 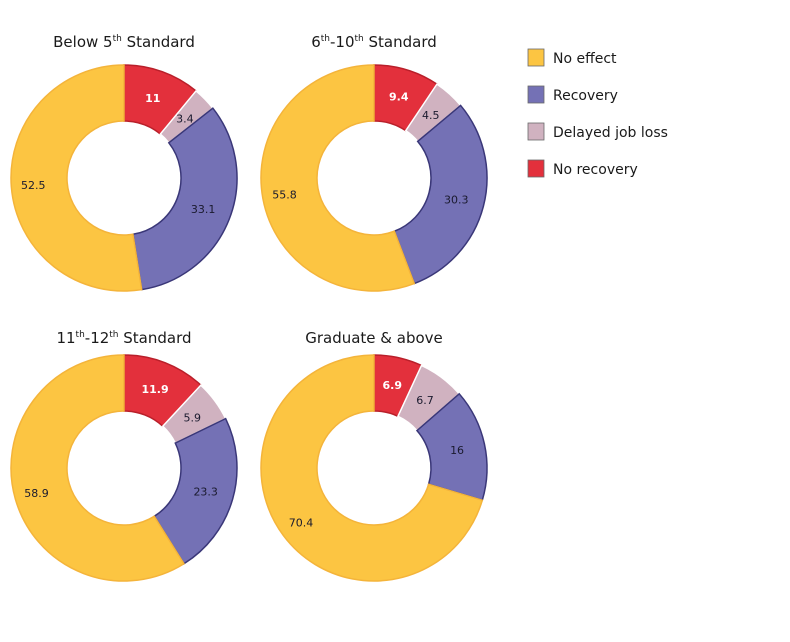 I want to click on slice-label-no-recovery: 6.9, so click(x=393, y=385).